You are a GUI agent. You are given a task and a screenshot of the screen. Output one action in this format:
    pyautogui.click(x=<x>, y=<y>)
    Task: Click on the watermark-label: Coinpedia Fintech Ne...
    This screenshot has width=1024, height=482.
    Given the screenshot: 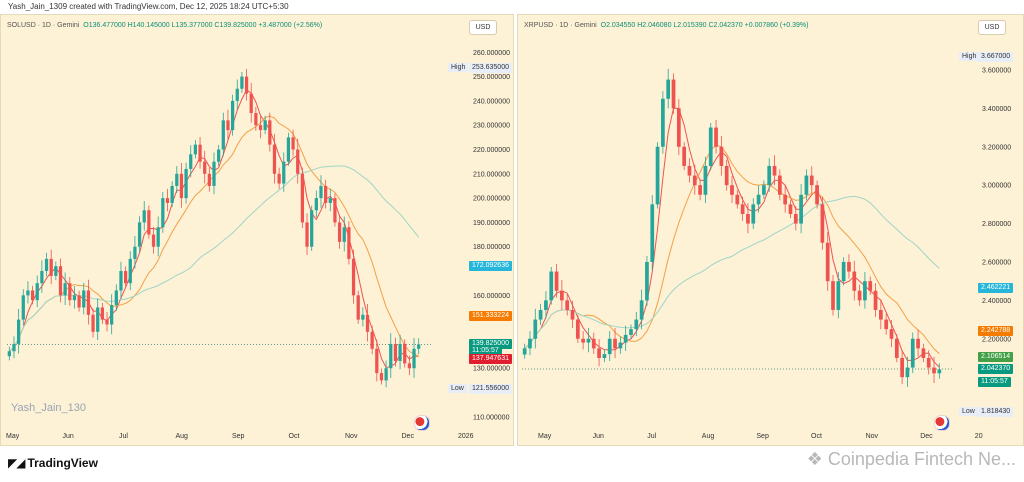 What is the action you would take?
    pyautogui.click(x=921, y=459)
    